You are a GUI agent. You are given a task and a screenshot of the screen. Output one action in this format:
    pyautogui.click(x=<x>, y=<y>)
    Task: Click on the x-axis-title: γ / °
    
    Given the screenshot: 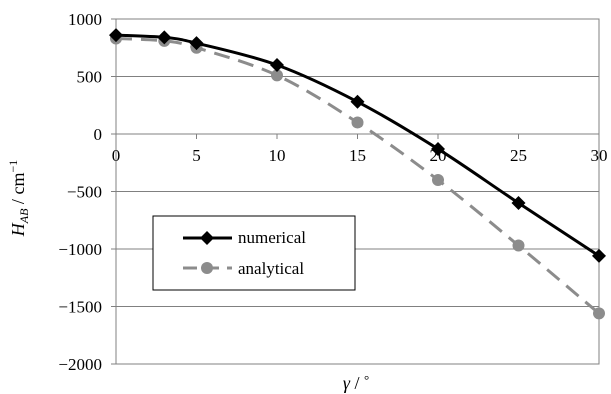 What is the action you would take?
    pyautogui.click(x=356, y=382)
    